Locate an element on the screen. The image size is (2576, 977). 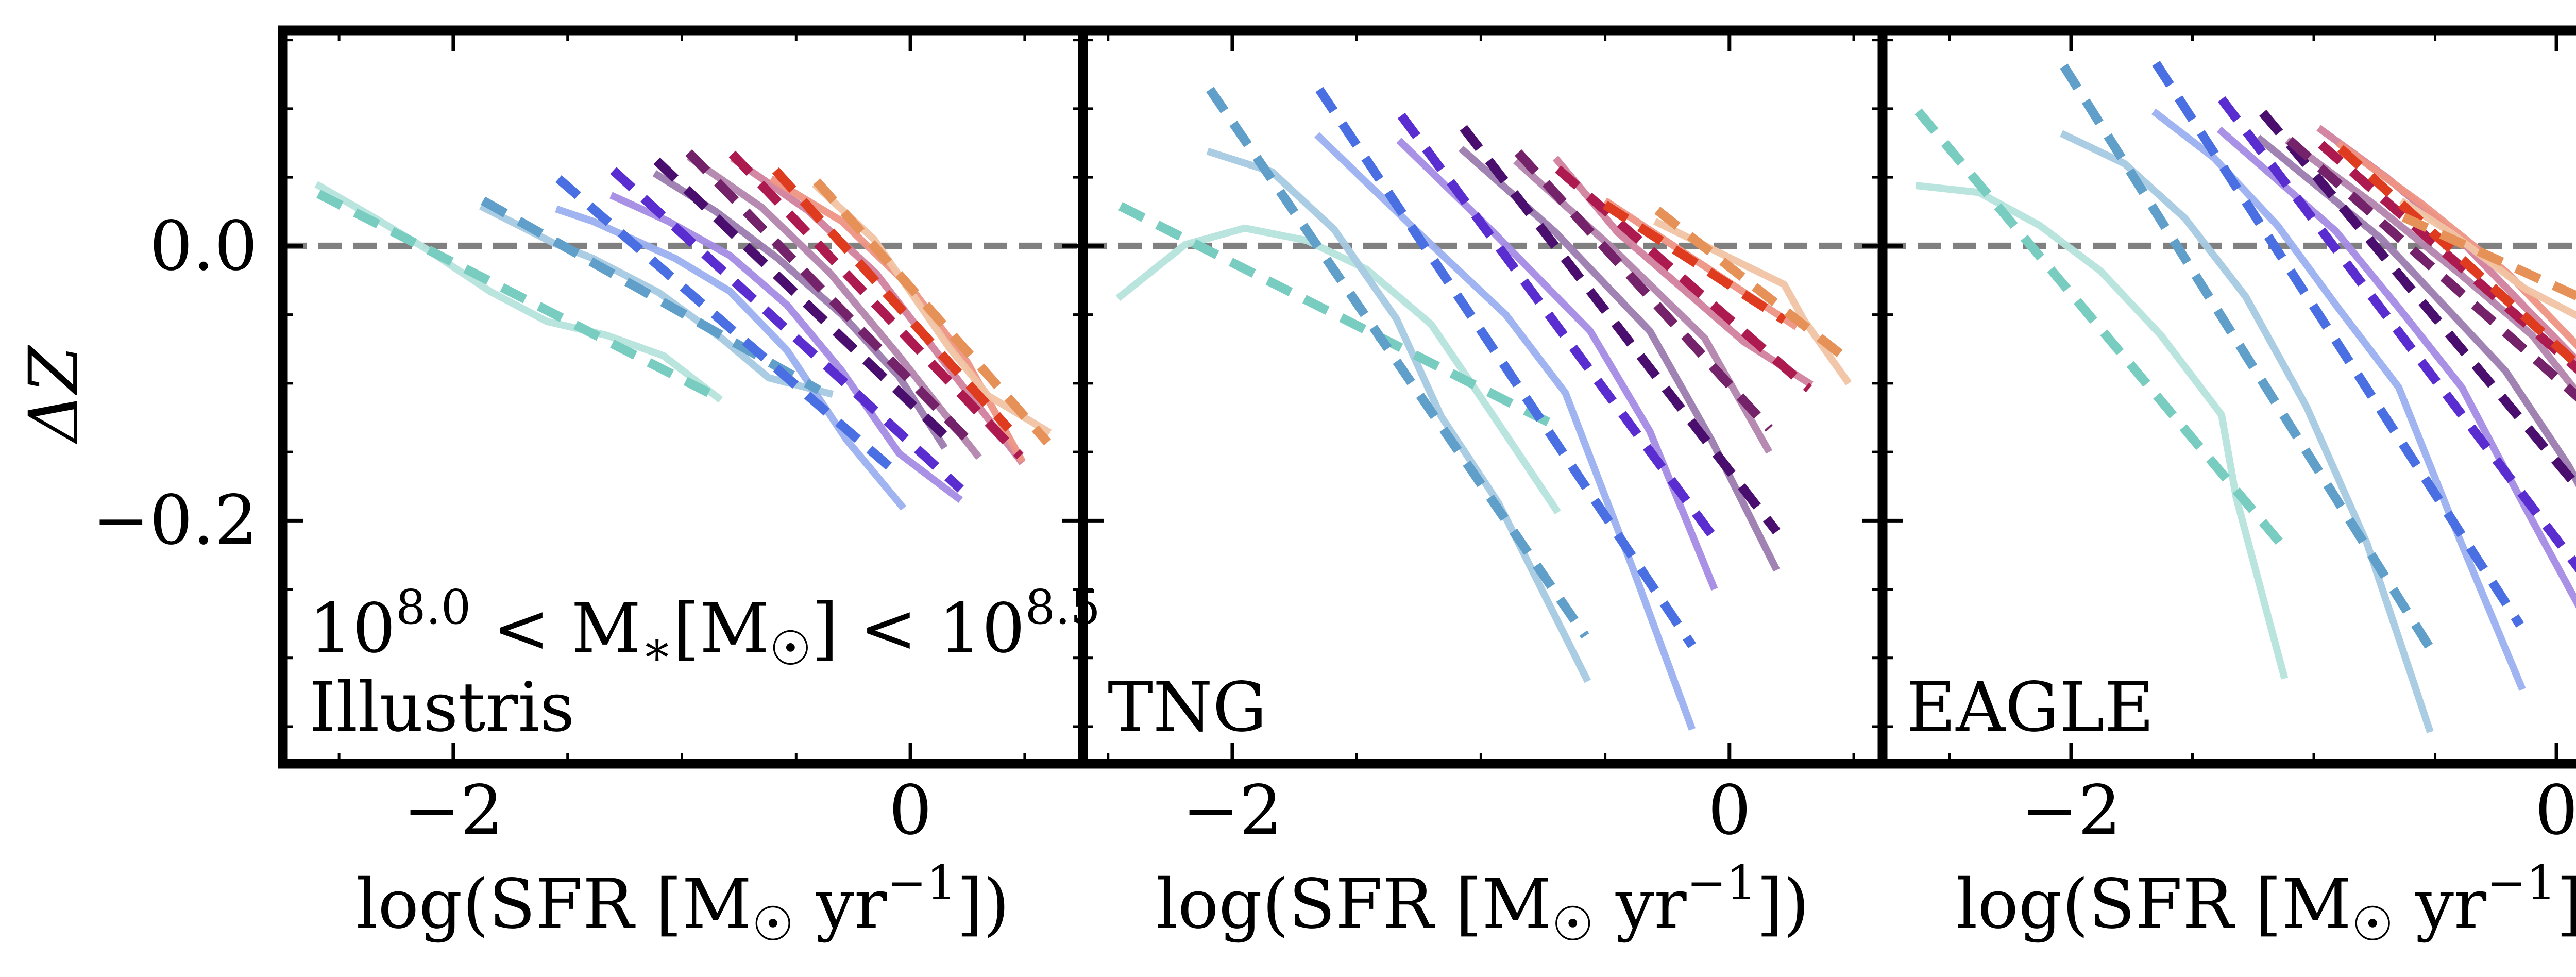
median-line-z4 is located at coordinates (2416, 310).